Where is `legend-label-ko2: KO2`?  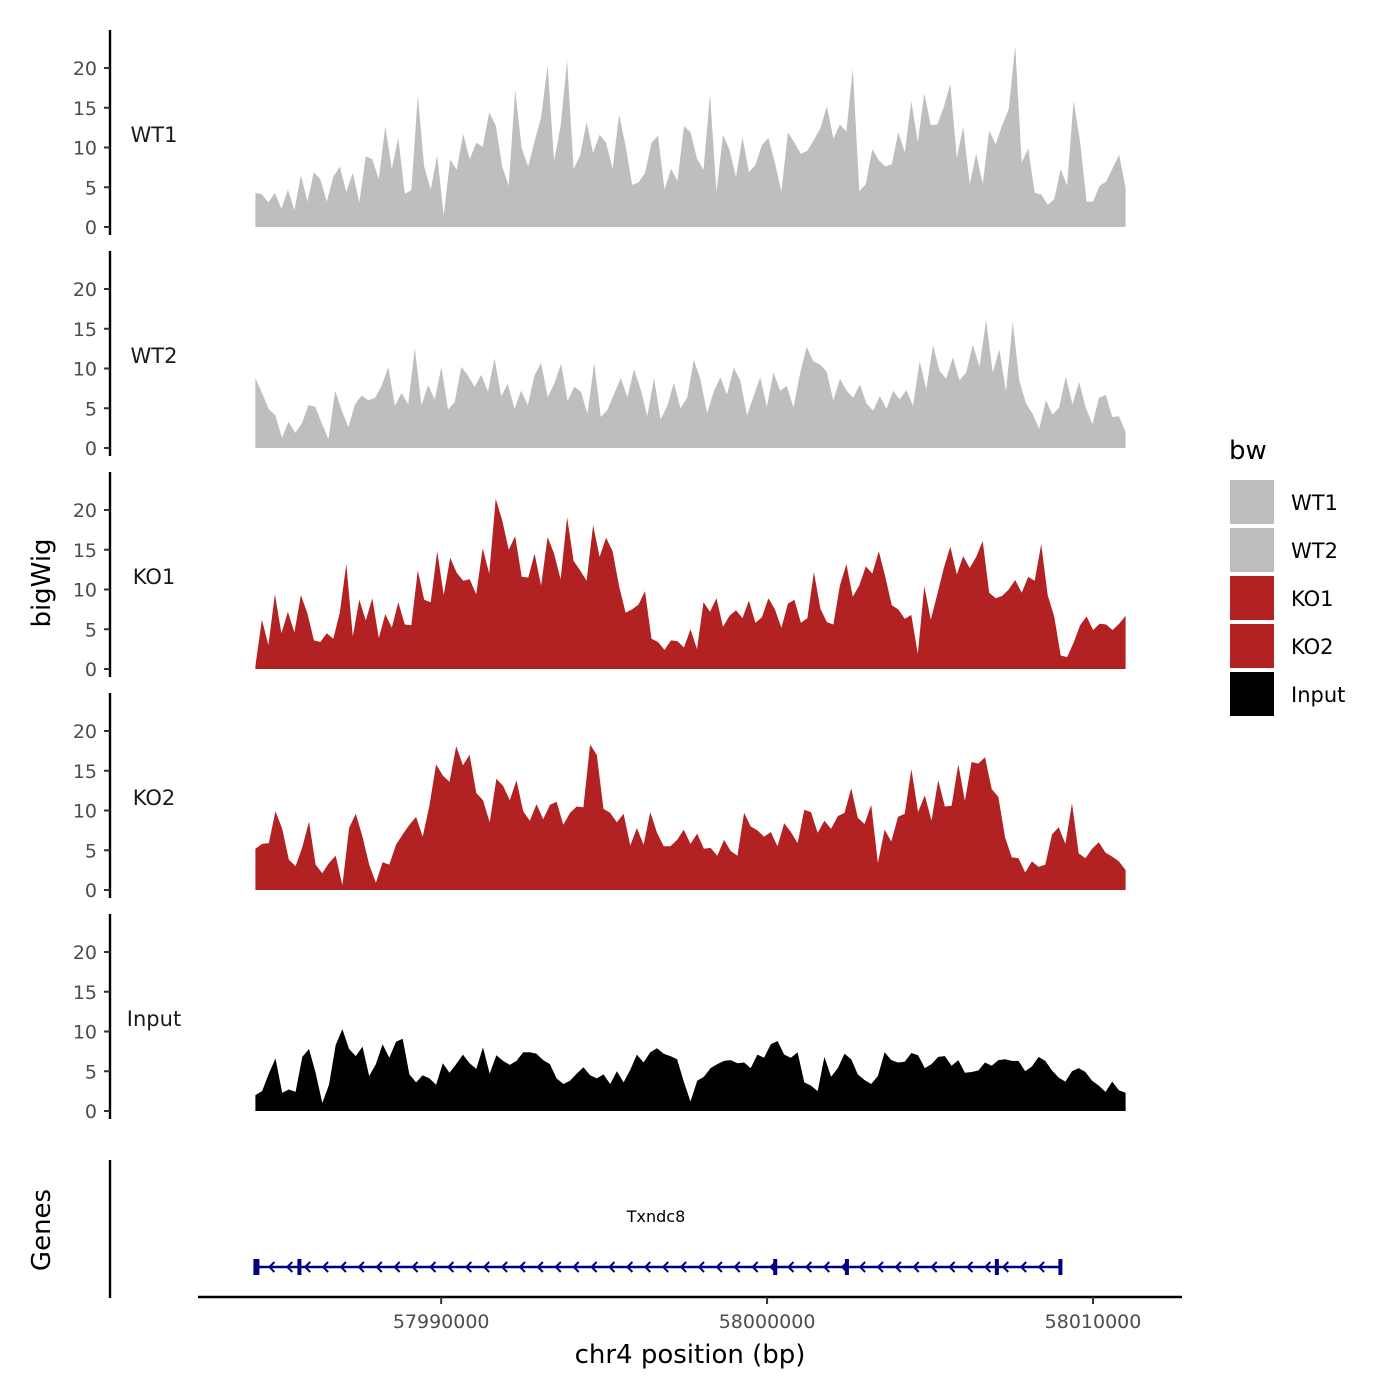
legend-label-ko2: KO2 is located at coordinates (1312, 647).